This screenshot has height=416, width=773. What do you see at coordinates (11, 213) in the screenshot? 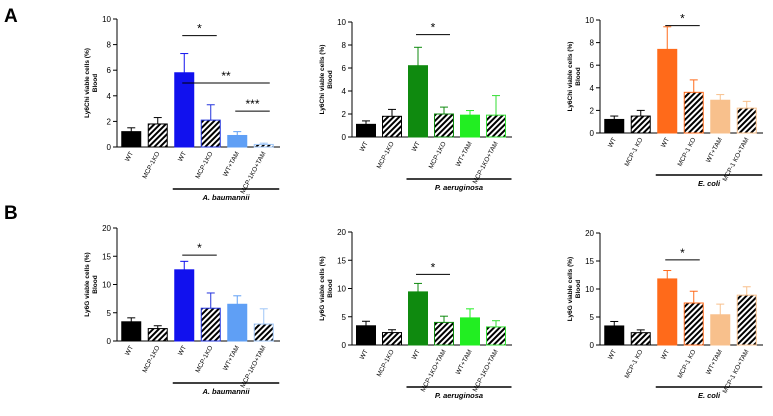
I see `panel-label-b: B` at bounding box center [11, 213].